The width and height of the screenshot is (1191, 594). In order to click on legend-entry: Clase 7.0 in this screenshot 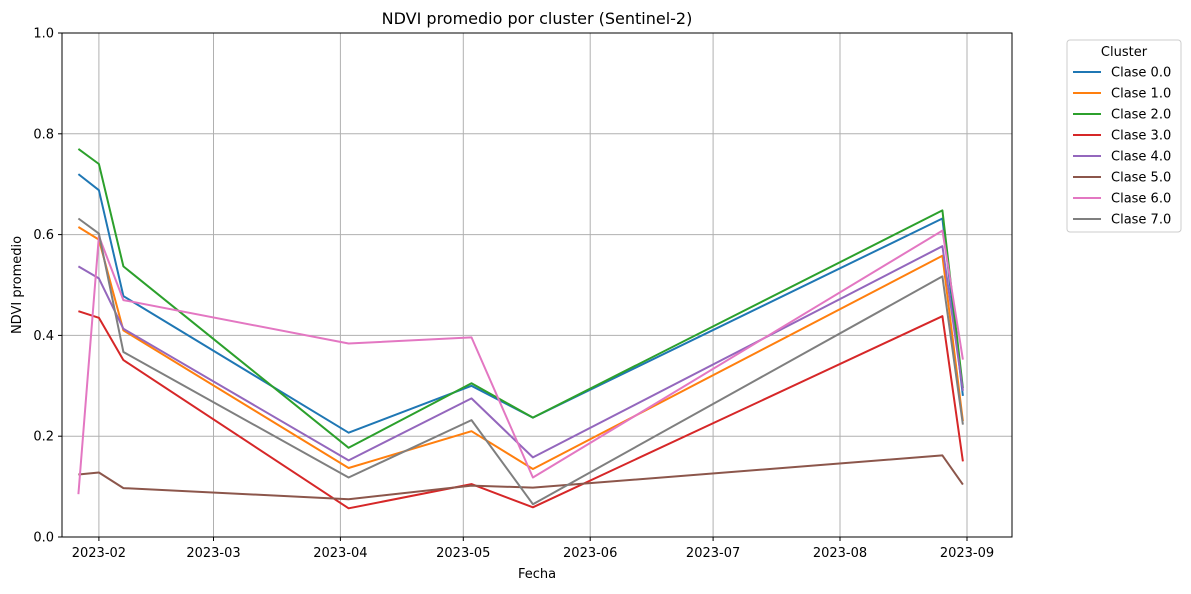, I will do `click(1141, 220)`.